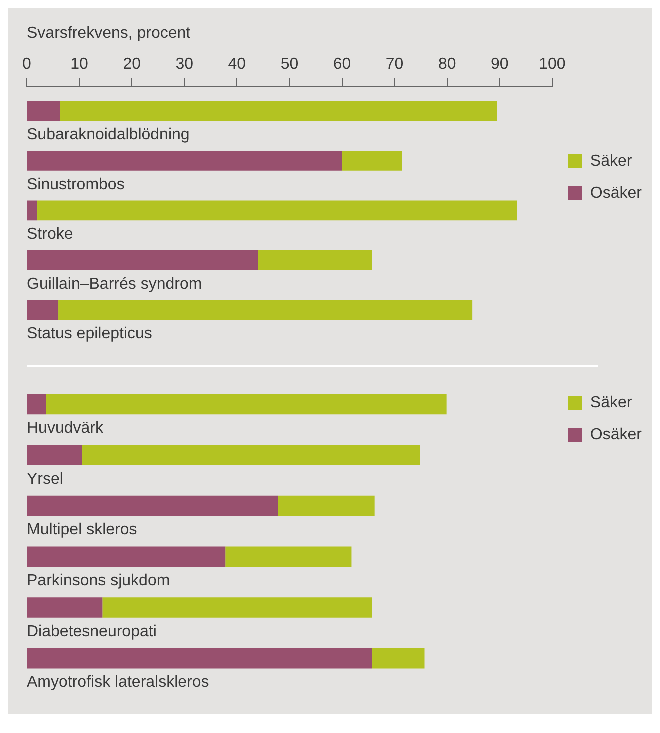  I want to click on y-tick-label: Status epilepticus, so click(89, 333).